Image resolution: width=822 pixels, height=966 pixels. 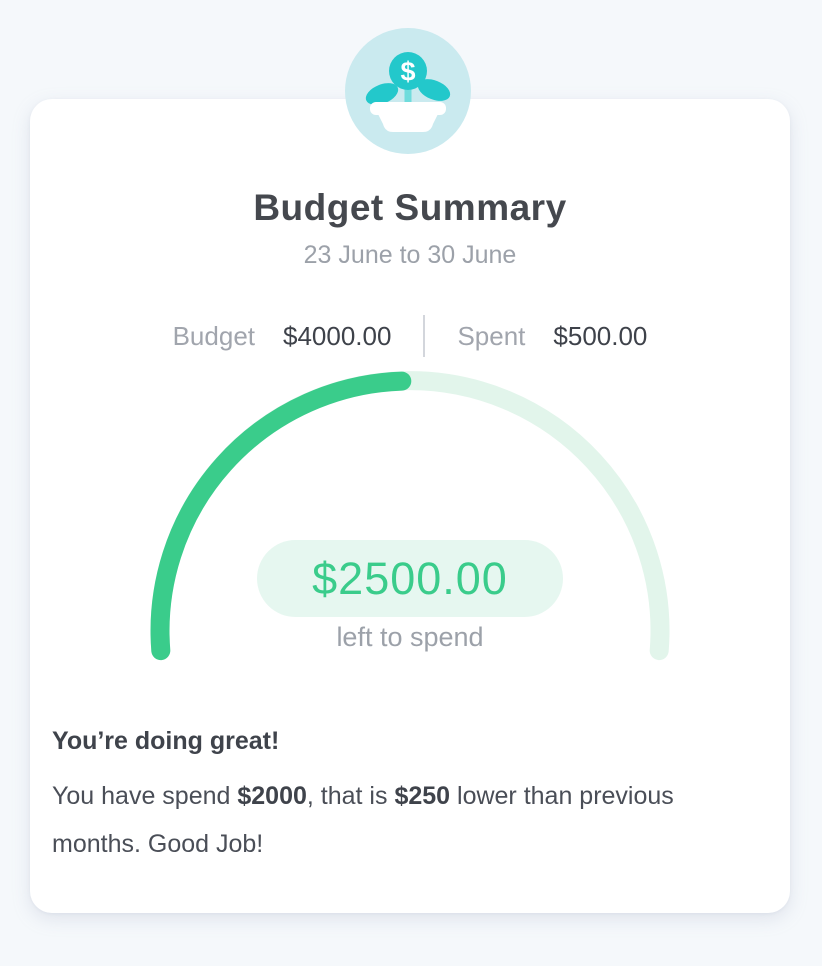 I want to click on stats-row: Budget $4000.00 Spent $500.00, so click(x=410, y=336).